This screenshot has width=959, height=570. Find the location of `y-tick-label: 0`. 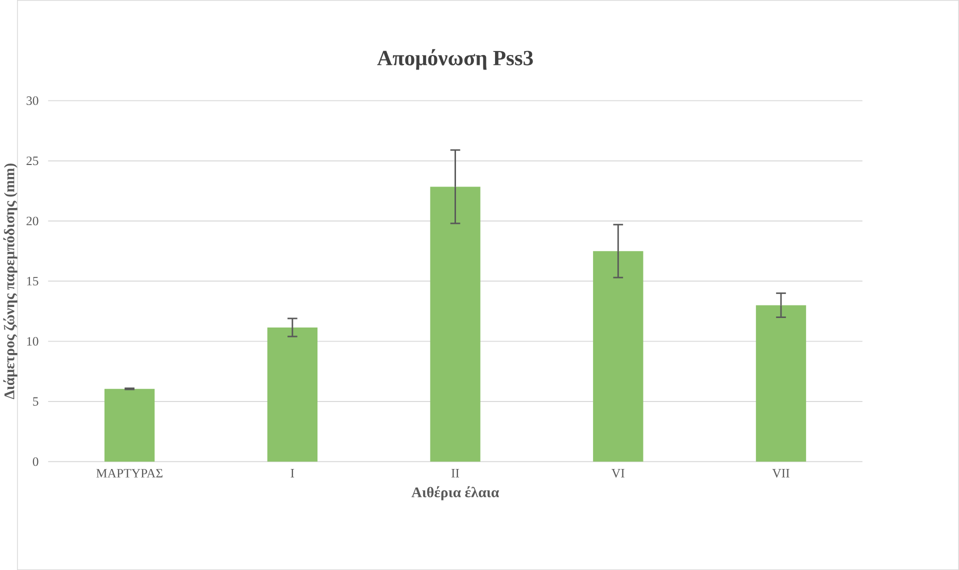

y-tick-label: 0 is located at coordinates (35, 461).